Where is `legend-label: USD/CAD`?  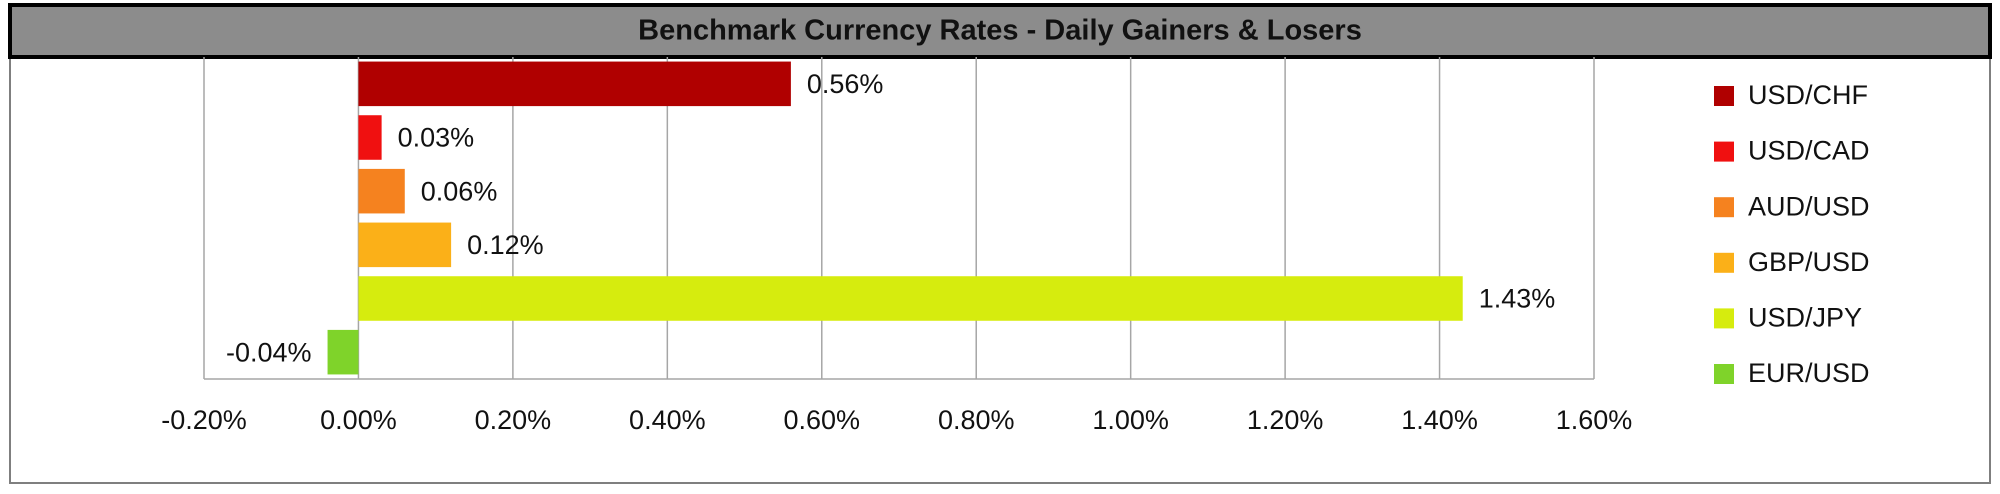 legend-label: USD/CAD is located at coordinates (1809, 151).